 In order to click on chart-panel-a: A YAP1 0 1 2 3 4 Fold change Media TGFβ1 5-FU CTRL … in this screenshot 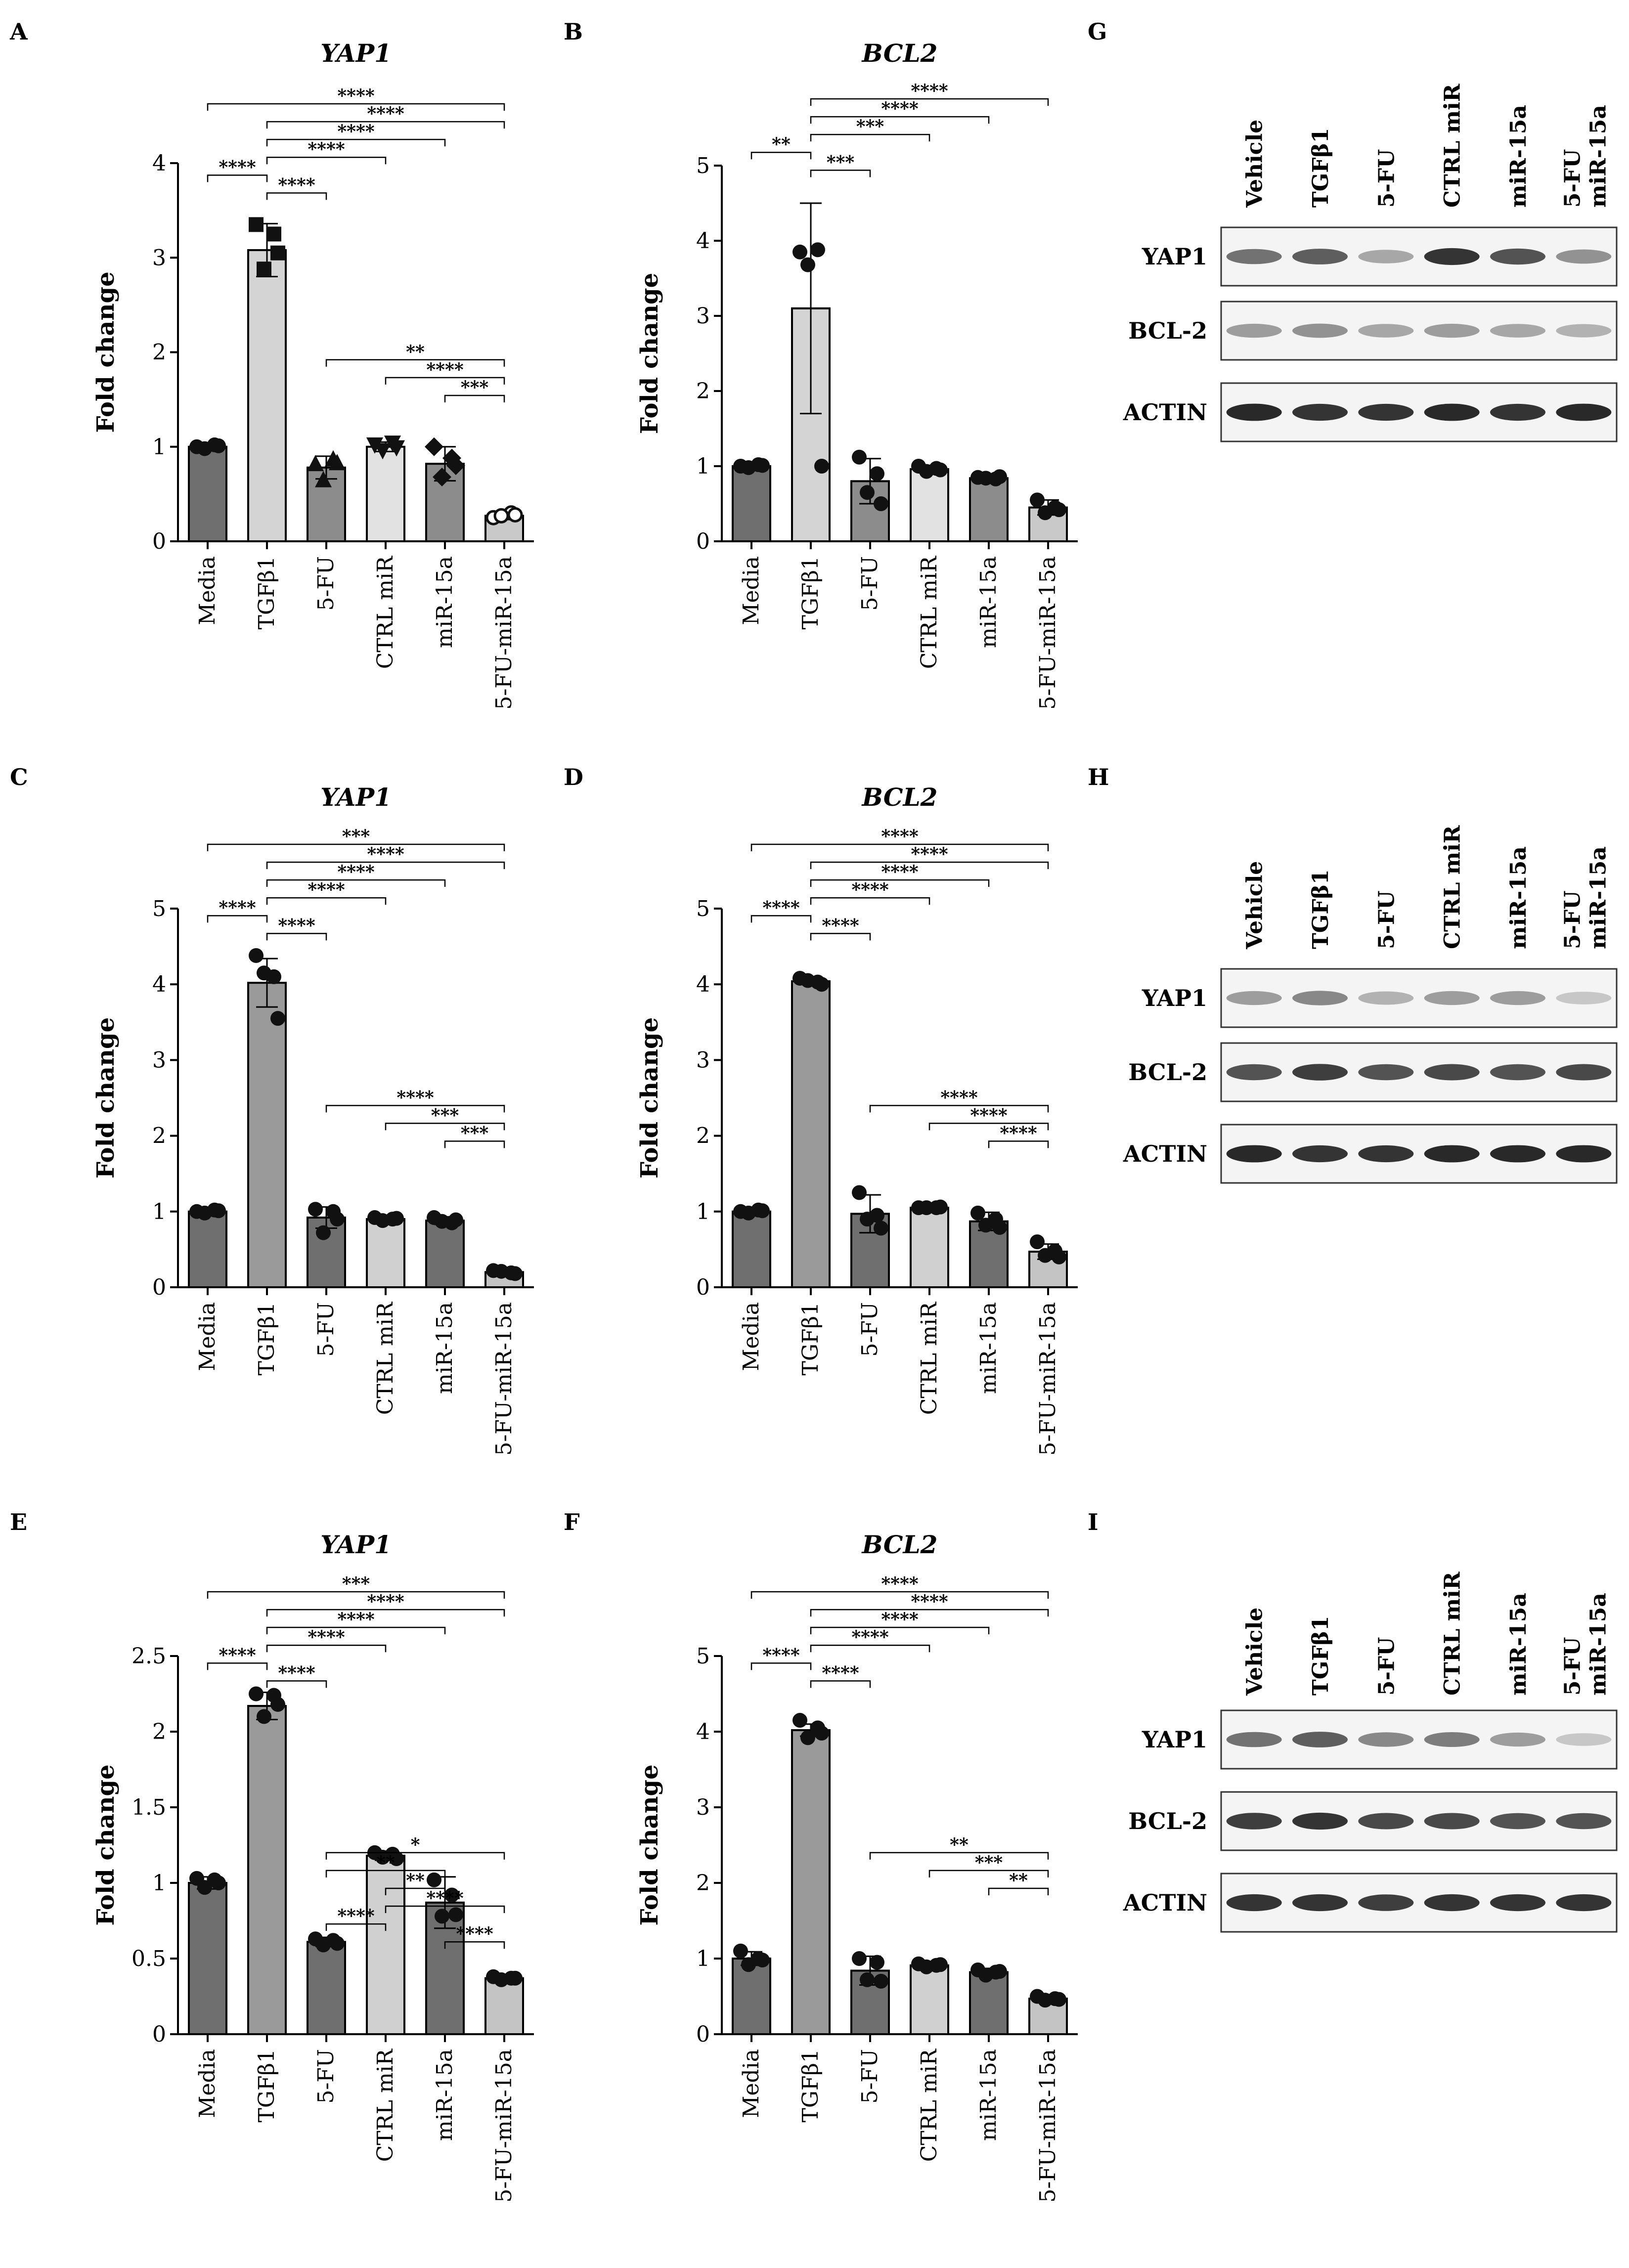, I will do `click(271, 364)`.